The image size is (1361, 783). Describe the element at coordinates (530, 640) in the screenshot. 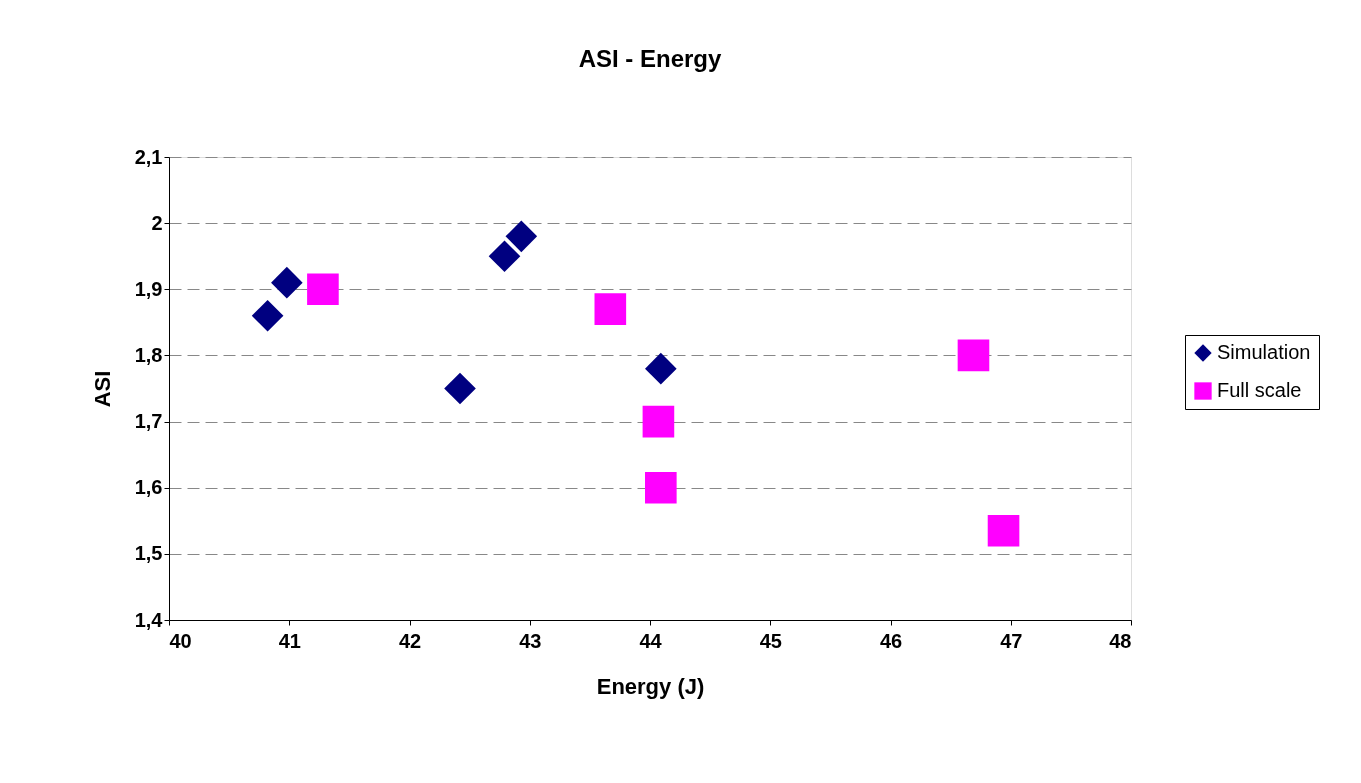

I see `x-tick-label: 43` at that location.